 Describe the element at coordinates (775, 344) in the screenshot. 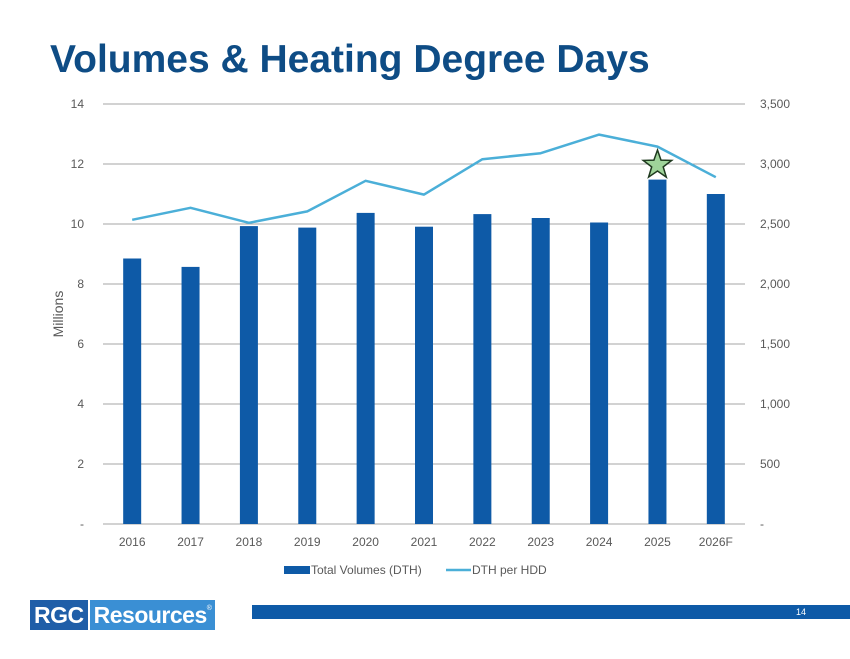

I see `y-right-tick-label: 1,500` at that location.